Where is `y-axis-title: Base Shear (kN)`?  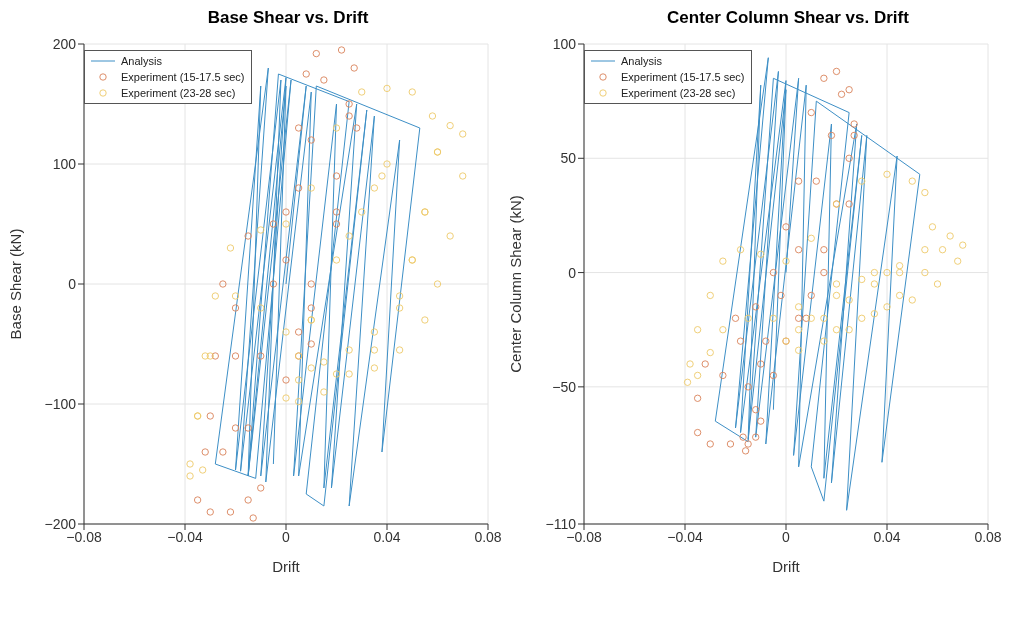
y-axis-title: Base Shear (kN) is located at coordinates (16, 284).